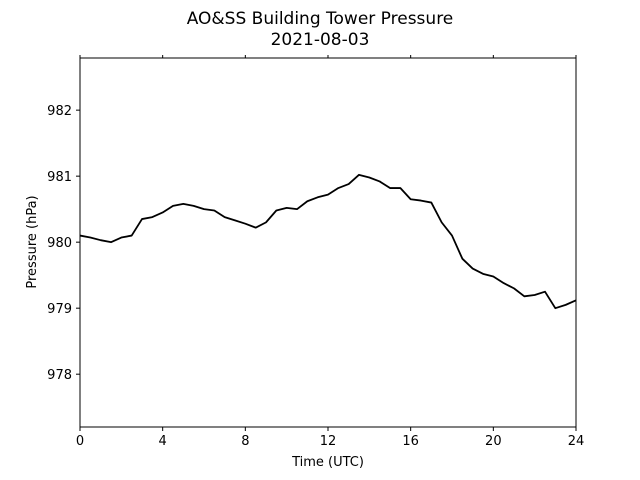  What do you see at coordinates (59, 309) in the screenshot?
I see `y-tick-label: 979` at bounding box center [59, 309].